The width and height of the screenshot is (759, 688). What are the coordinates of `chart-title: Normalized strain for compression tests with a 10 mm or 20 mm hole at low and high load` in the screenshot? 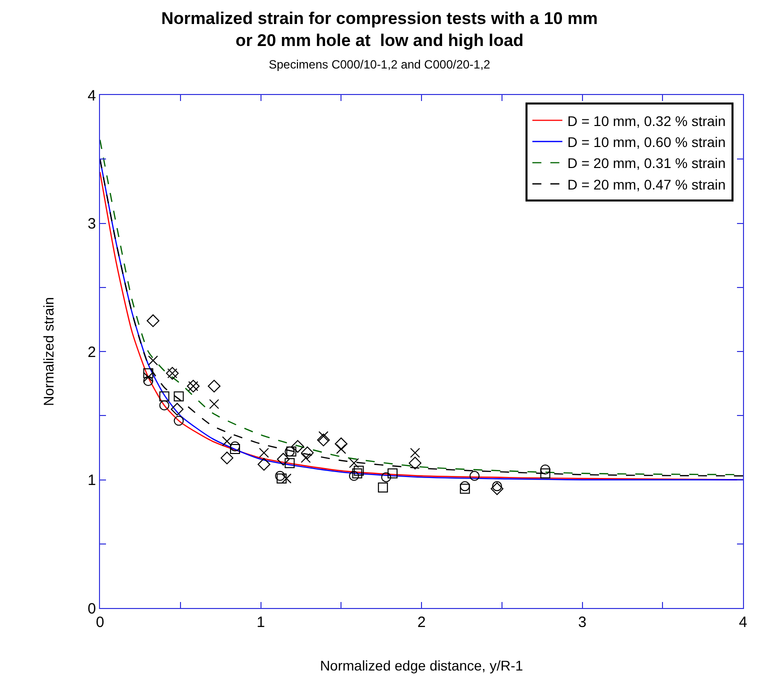 It's located at (379, 29).